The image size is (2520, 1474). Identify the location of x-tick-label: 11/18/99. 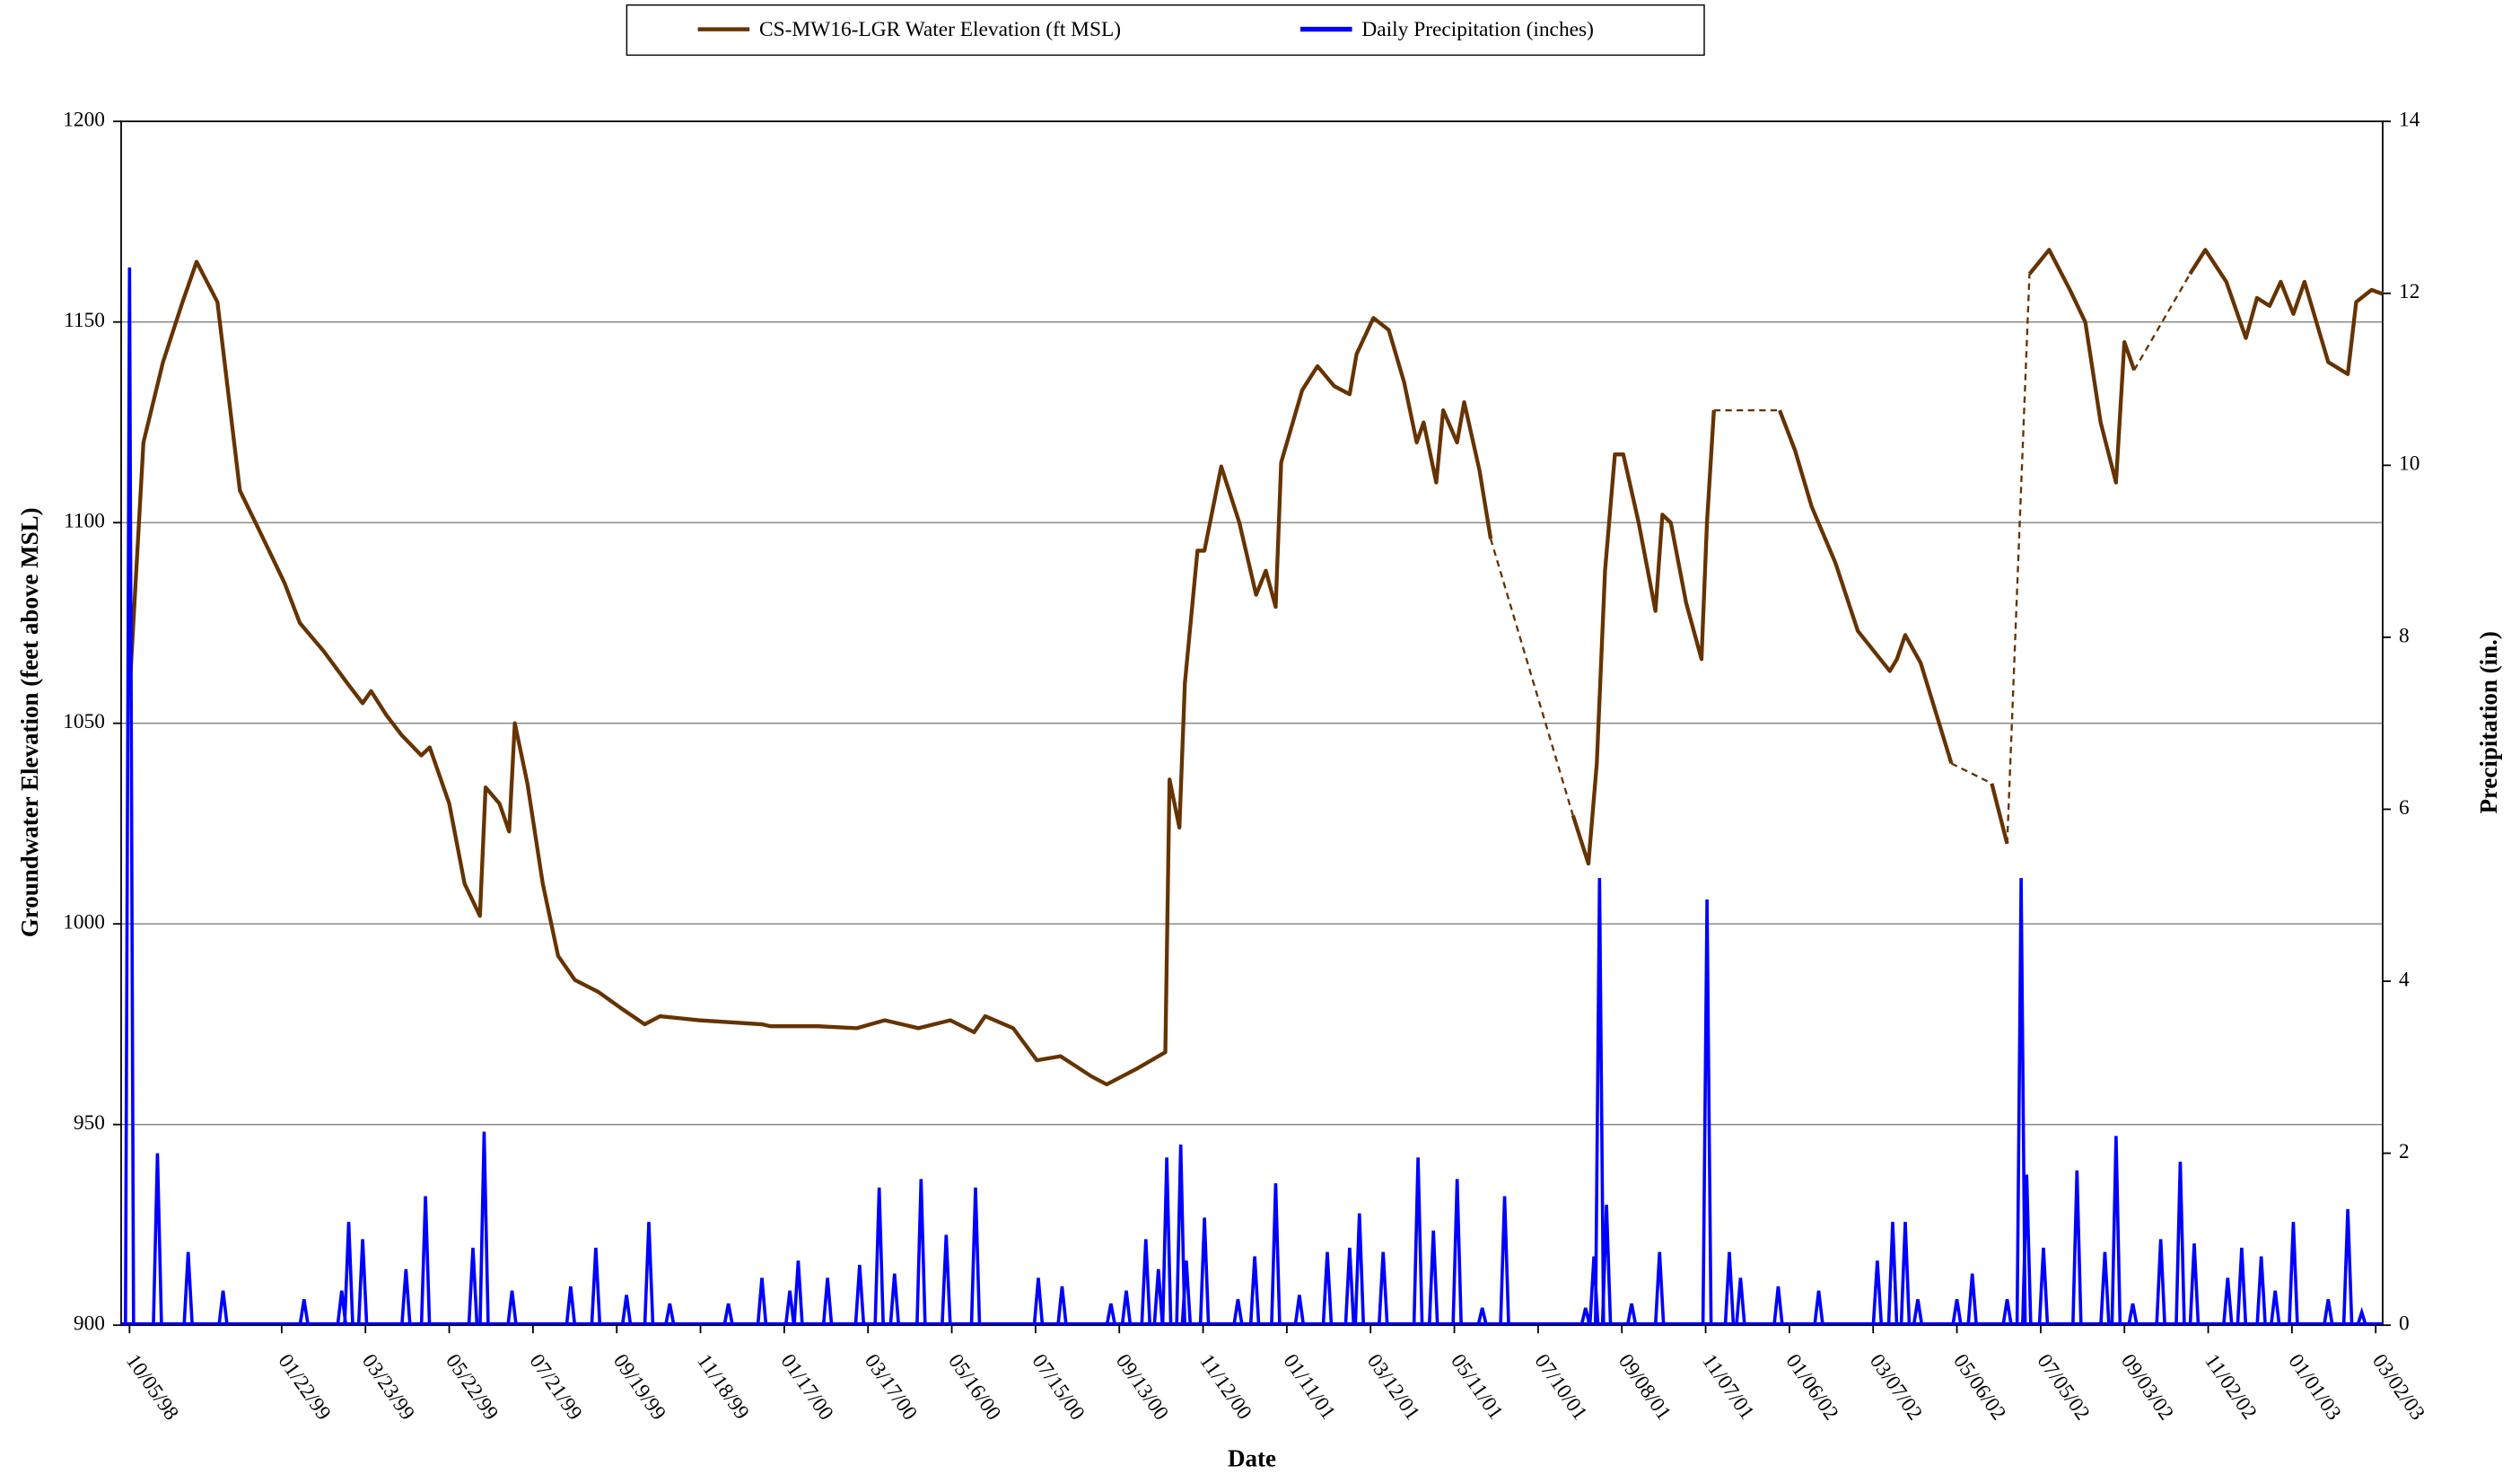
(723, 1387).